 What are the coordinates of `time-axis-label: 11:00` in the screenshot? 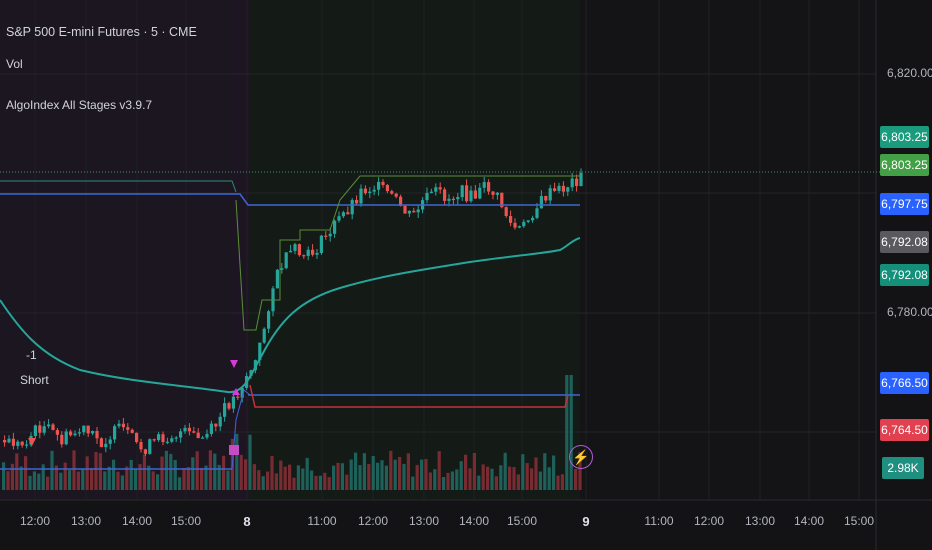 It's located at (659, 521).